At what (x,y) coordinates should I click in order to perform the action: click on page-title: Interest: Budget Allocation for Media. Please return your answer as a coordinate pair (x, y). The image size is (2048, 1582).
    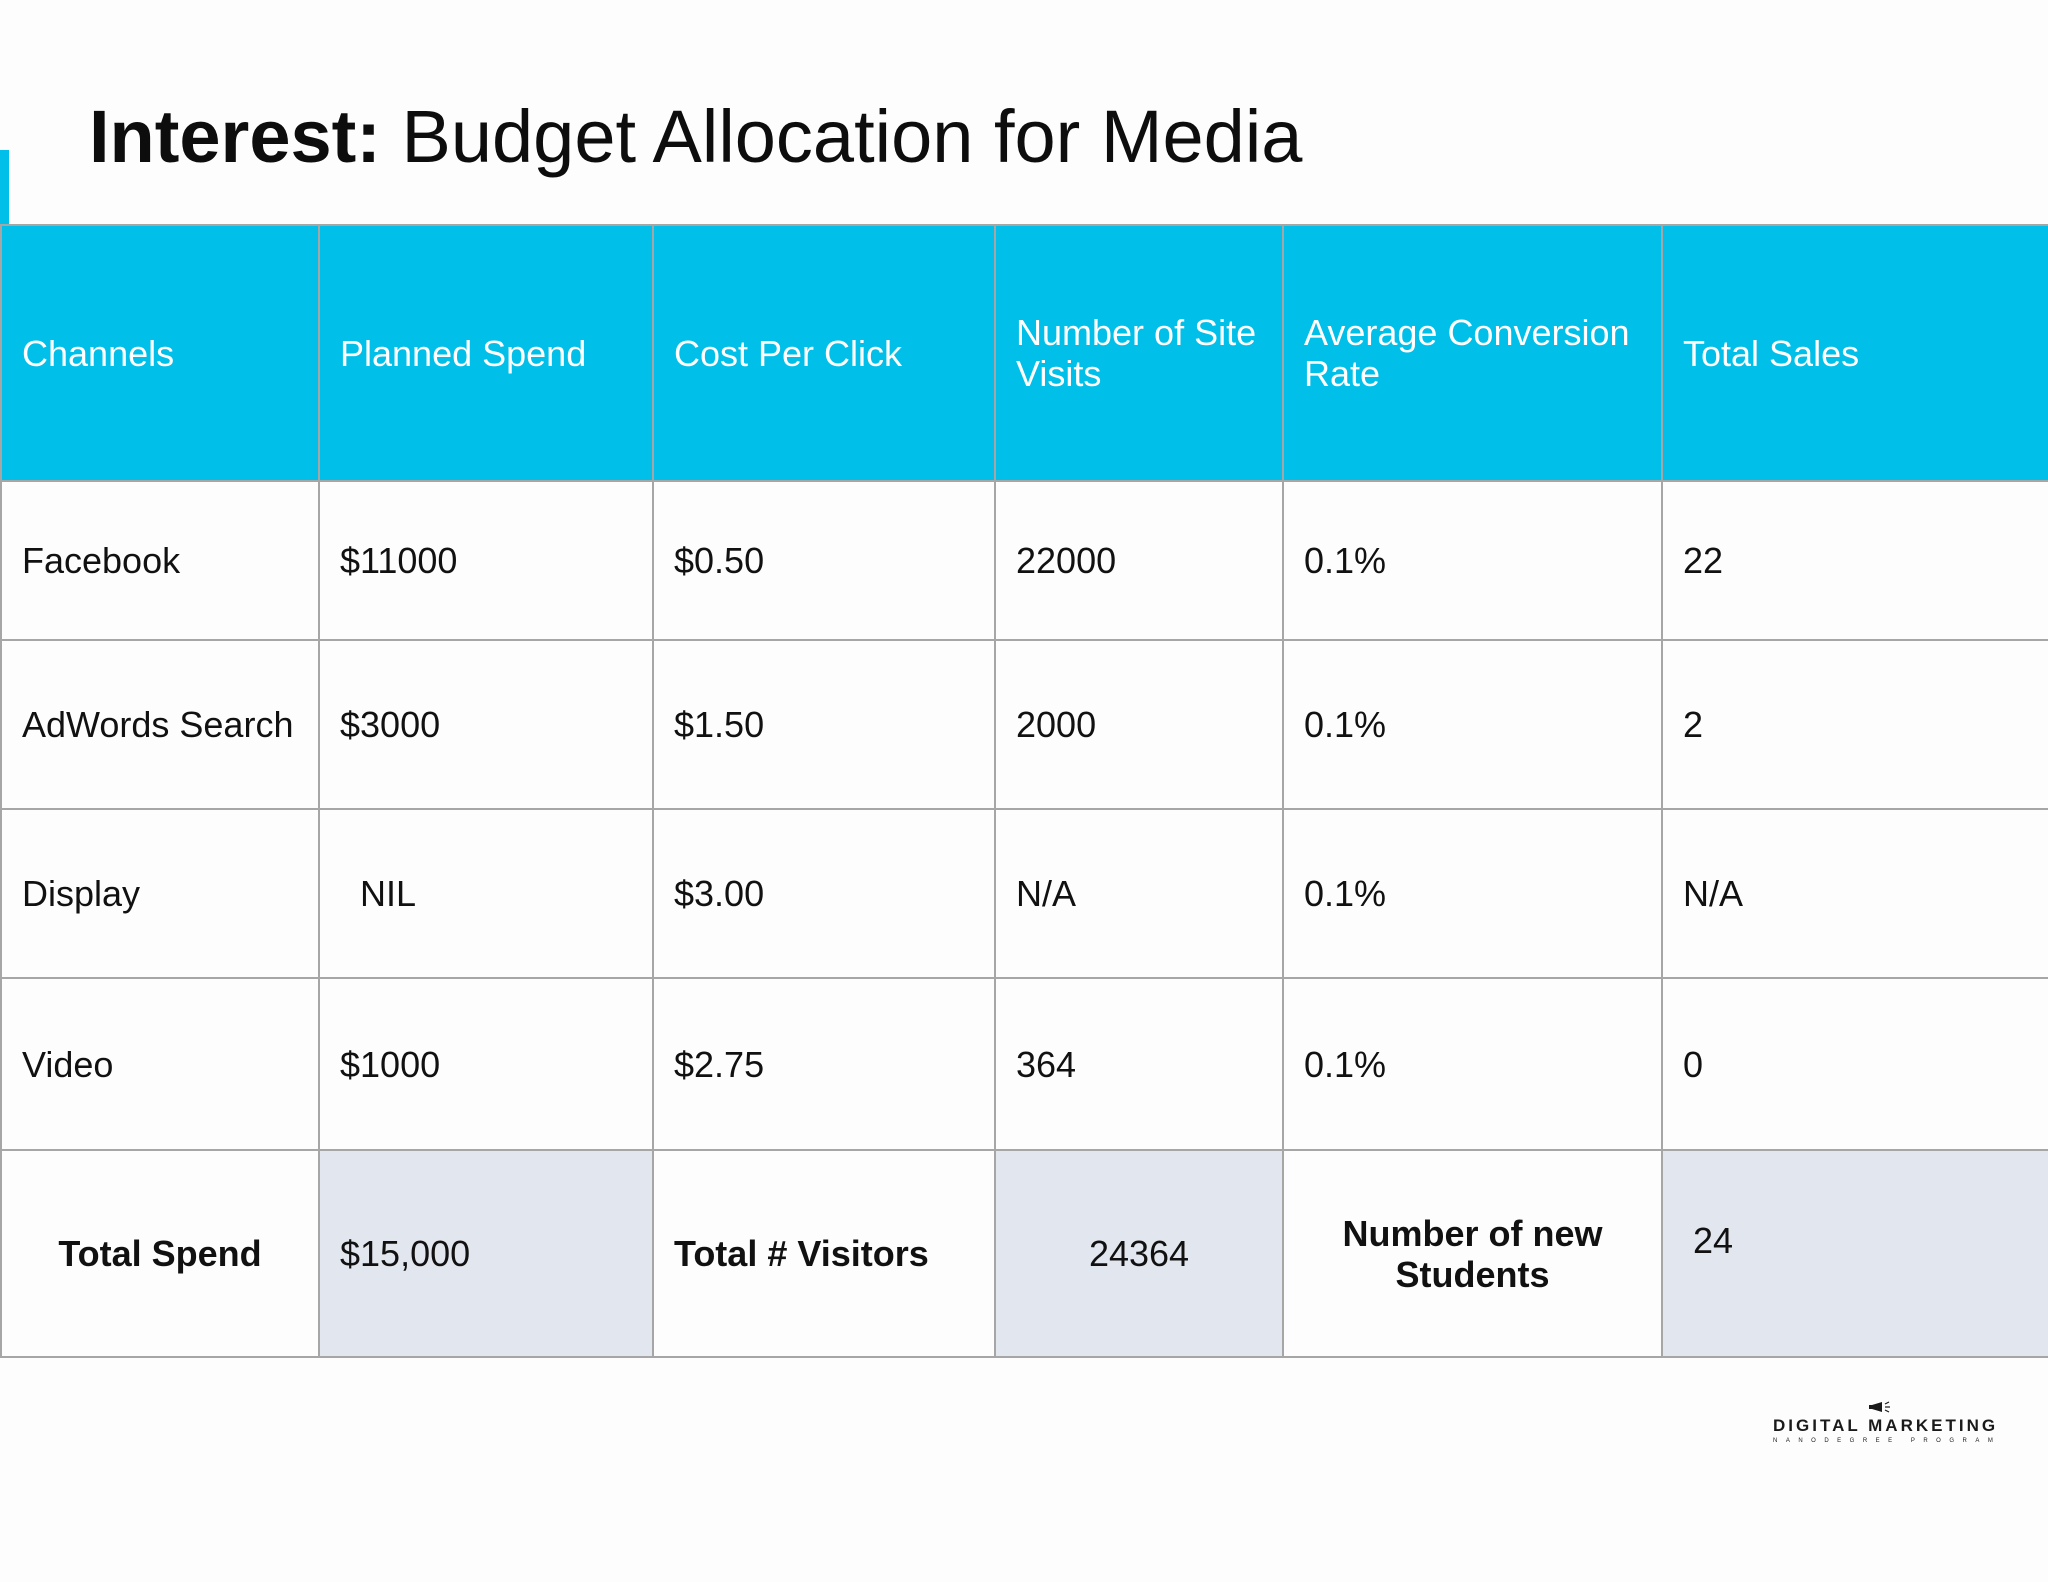
    Looking at the image, I should click on (695, 137).